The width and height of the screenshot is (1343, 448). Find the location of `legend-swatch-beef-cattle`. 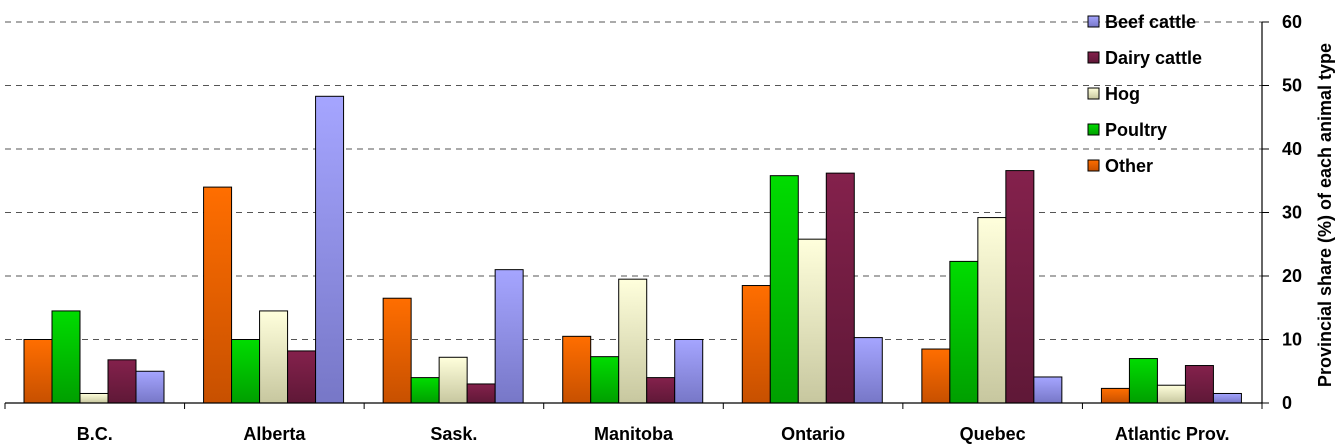

legend-swatch-beef-cattle is located at coordinates (1093, 21).